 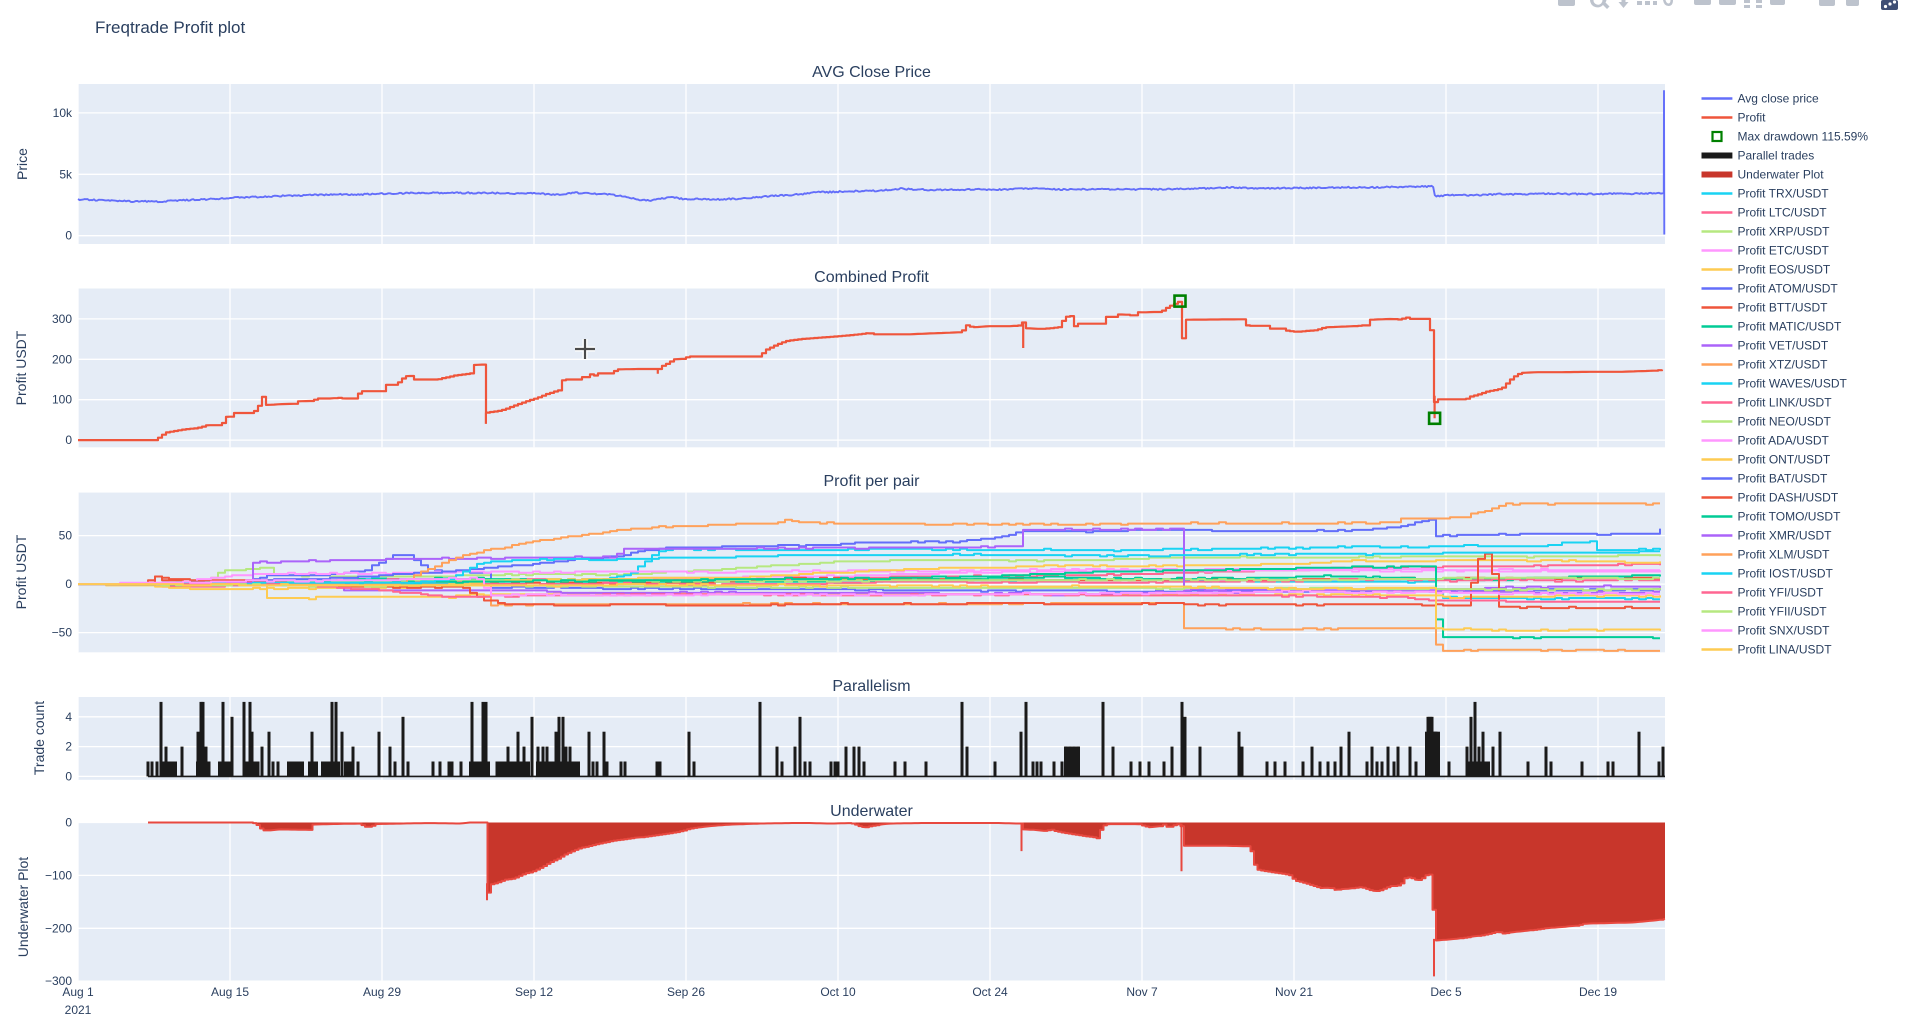 I want to click on svg-text: 200, so click(x=62, y=359).